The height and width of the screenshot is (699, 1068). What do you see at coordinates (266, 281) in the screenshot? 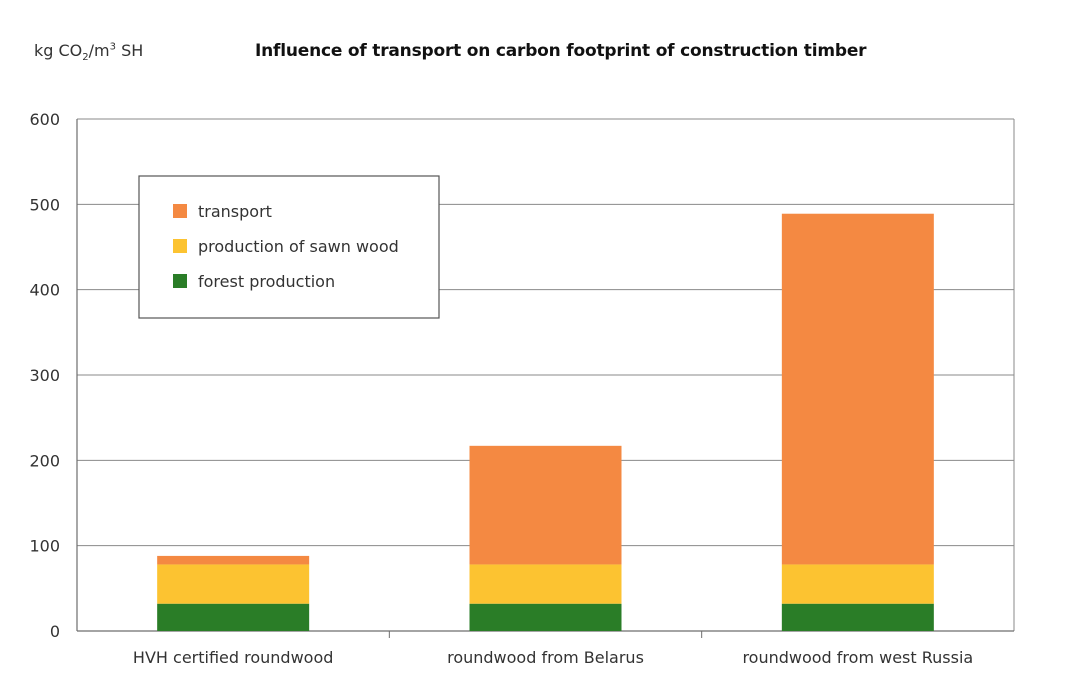
I see `legend-label-forest-production: forest production` at bounding box center [266, 281].